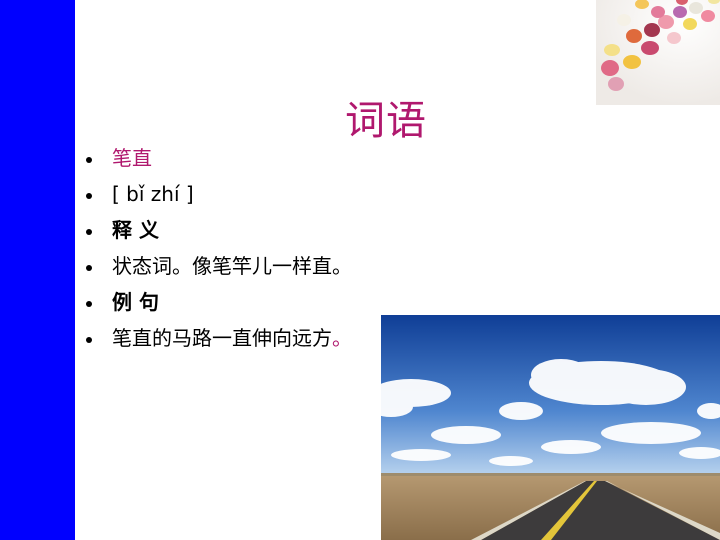 The width and height of the screenshot is (720, 540). What do you see at coordinates (232, 266) in the screenshot?
I see `definition-text: 状态词。像笔竿儿一样直。` at bounding box center [232, 266].